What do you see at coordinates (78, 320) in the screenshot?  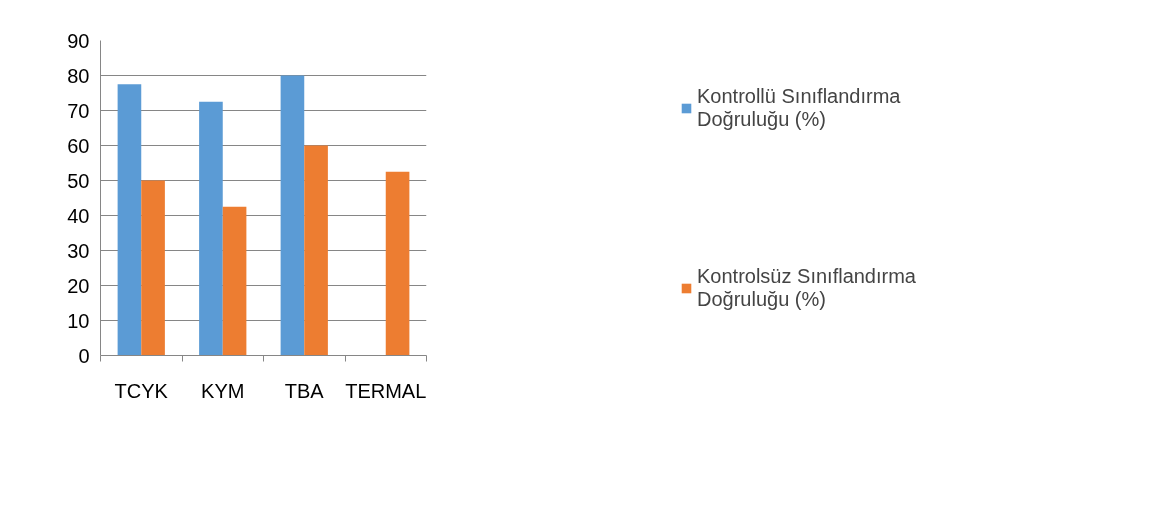 I see `y-tick-label: 10` at bounding box center [78, 320].